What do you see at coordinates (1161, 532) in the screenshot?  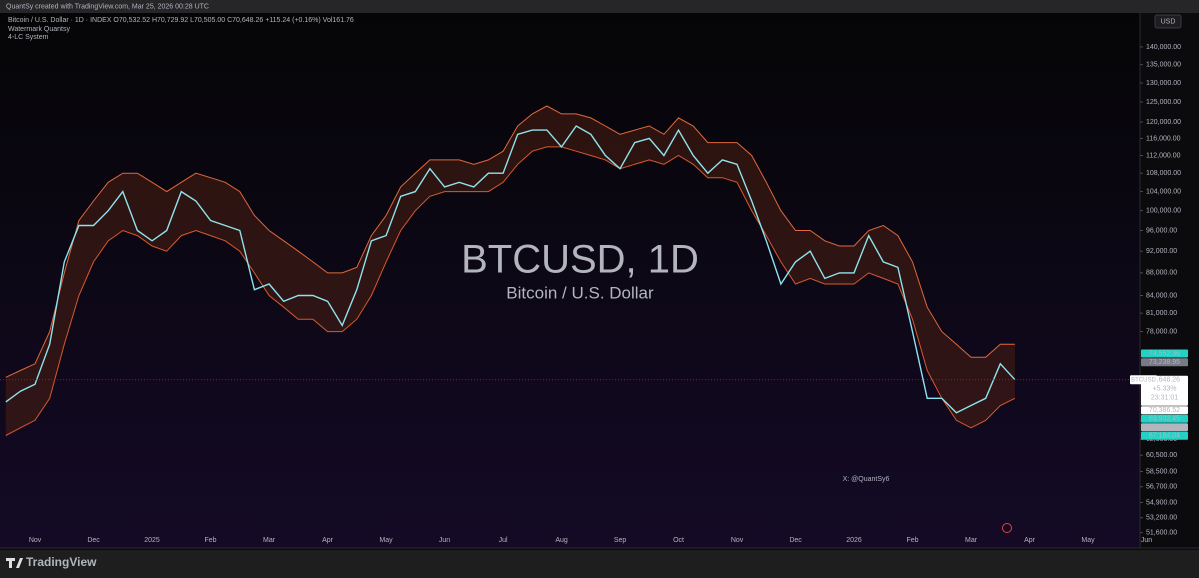 I see `y-tick-label: 51,600.00` at bounding box center [1161, 532].